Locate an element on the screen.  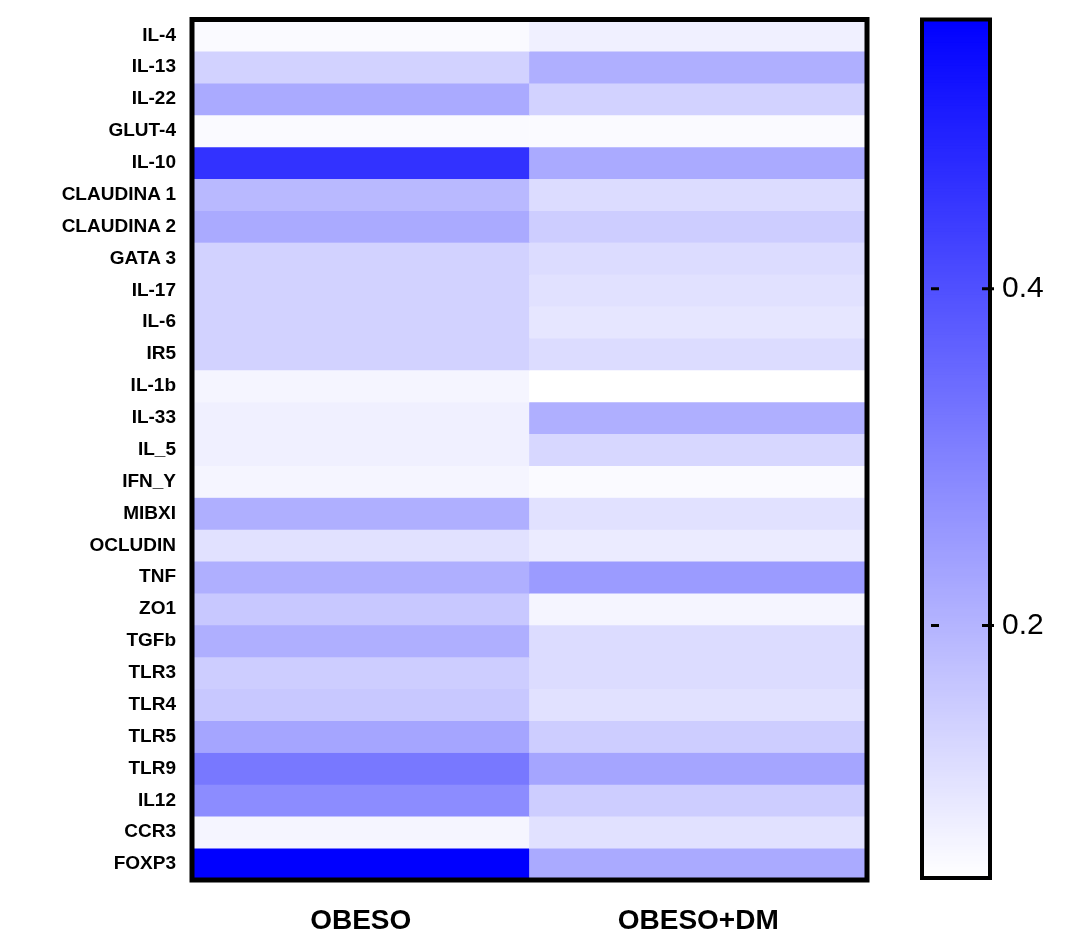
y-tick-label: IFN_Y is located at coordinates (149, 480).